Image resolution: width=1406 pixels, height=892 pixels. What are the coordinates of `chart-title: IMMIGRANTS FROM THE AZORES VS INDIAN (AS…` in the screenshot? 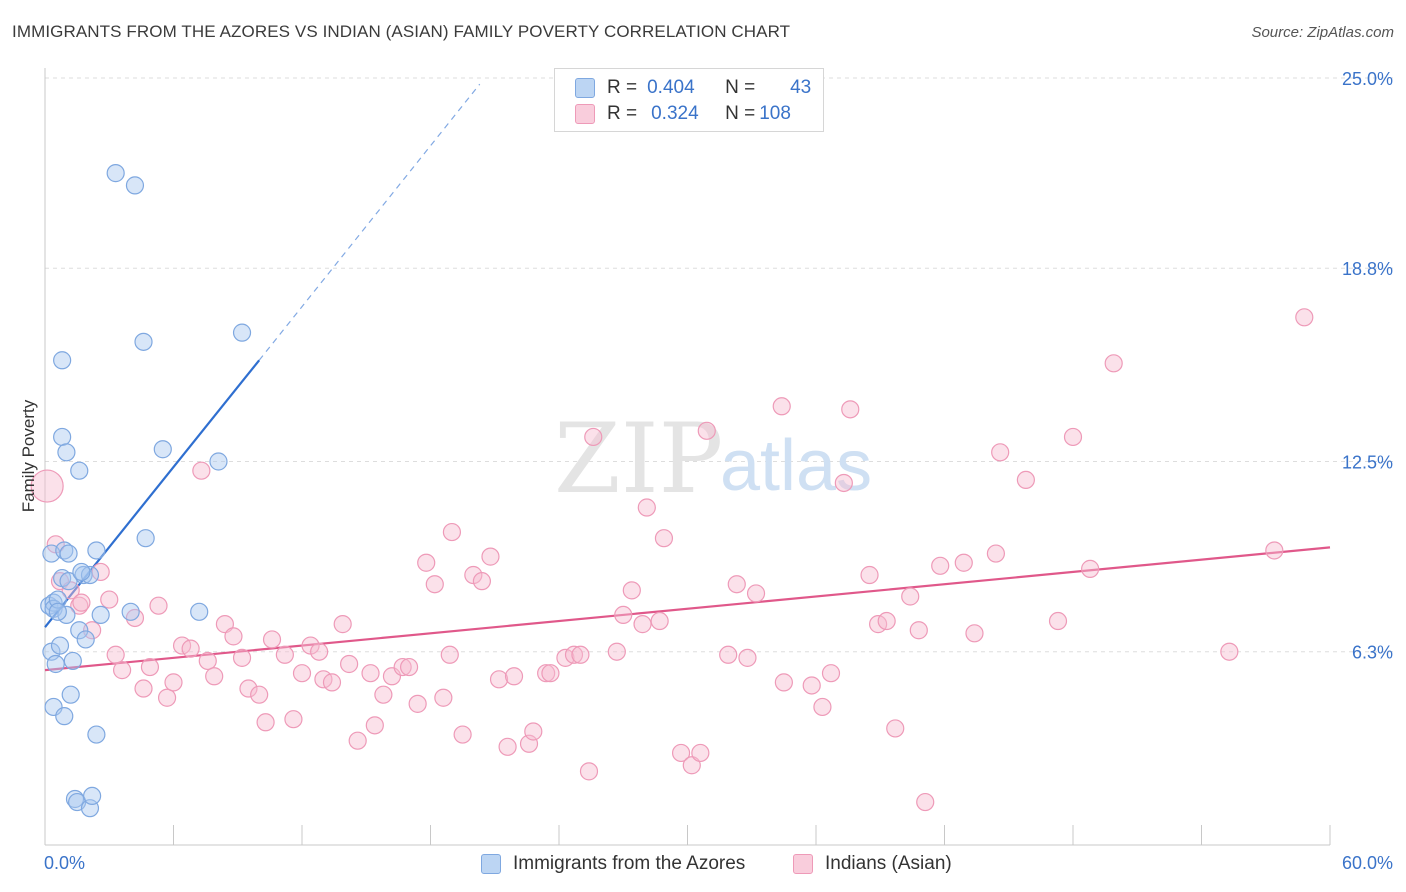 It's located at (401, 31).